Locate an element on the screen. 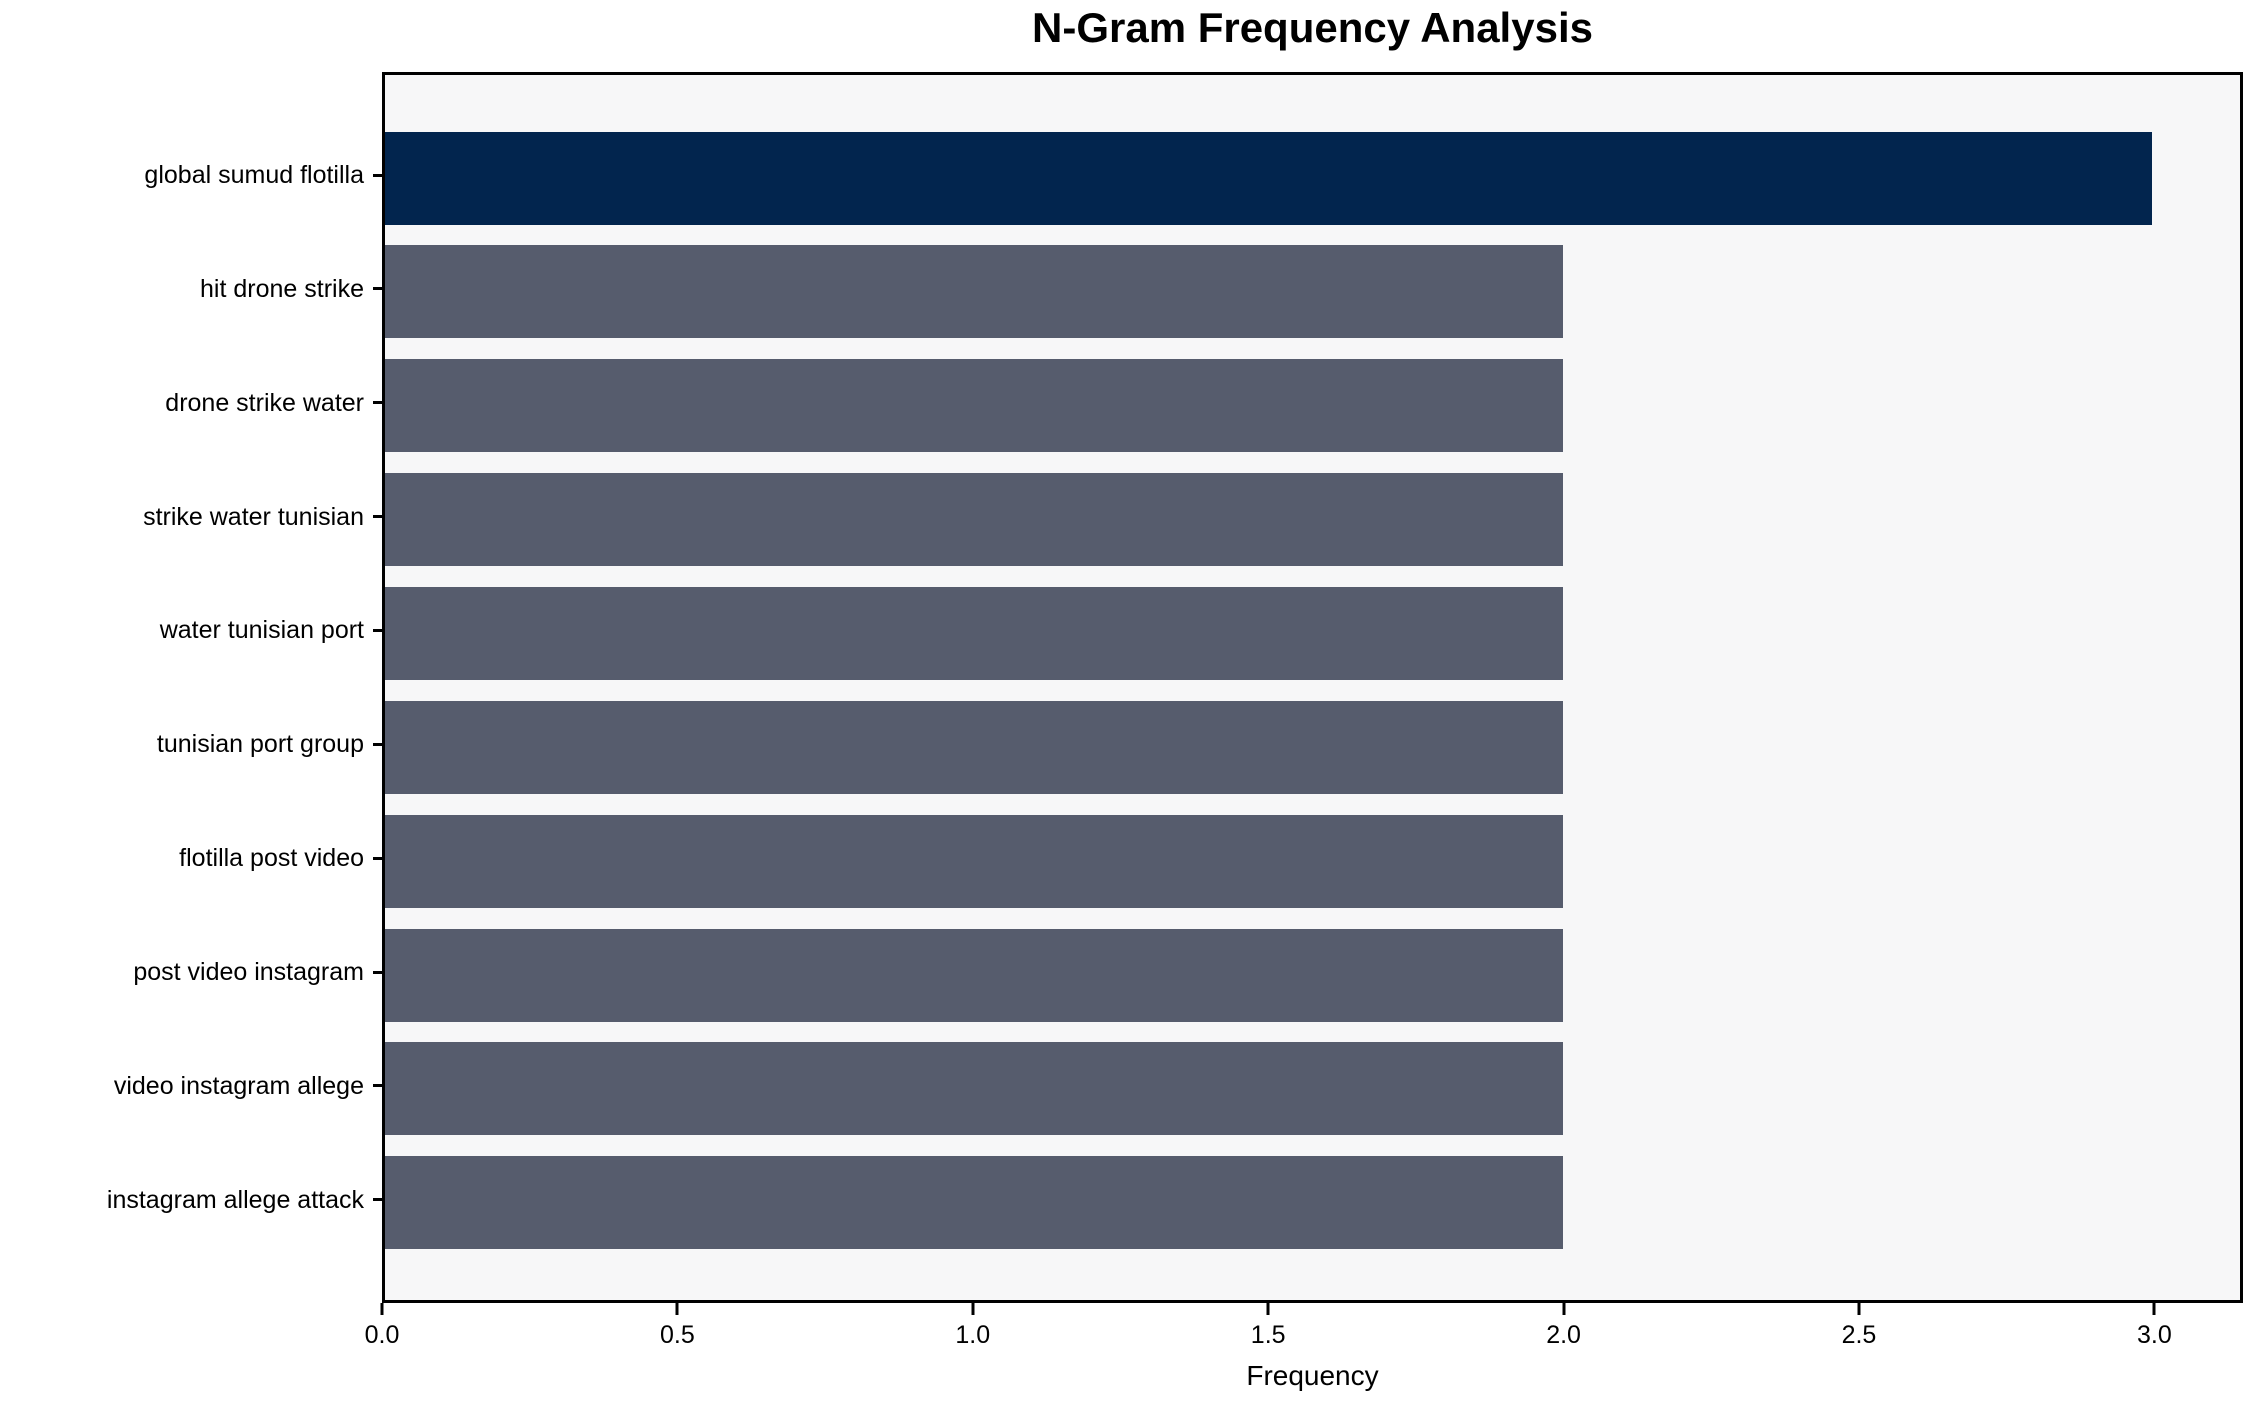  bar-instagram-allege-attack is located at coordinates (974, 1203).